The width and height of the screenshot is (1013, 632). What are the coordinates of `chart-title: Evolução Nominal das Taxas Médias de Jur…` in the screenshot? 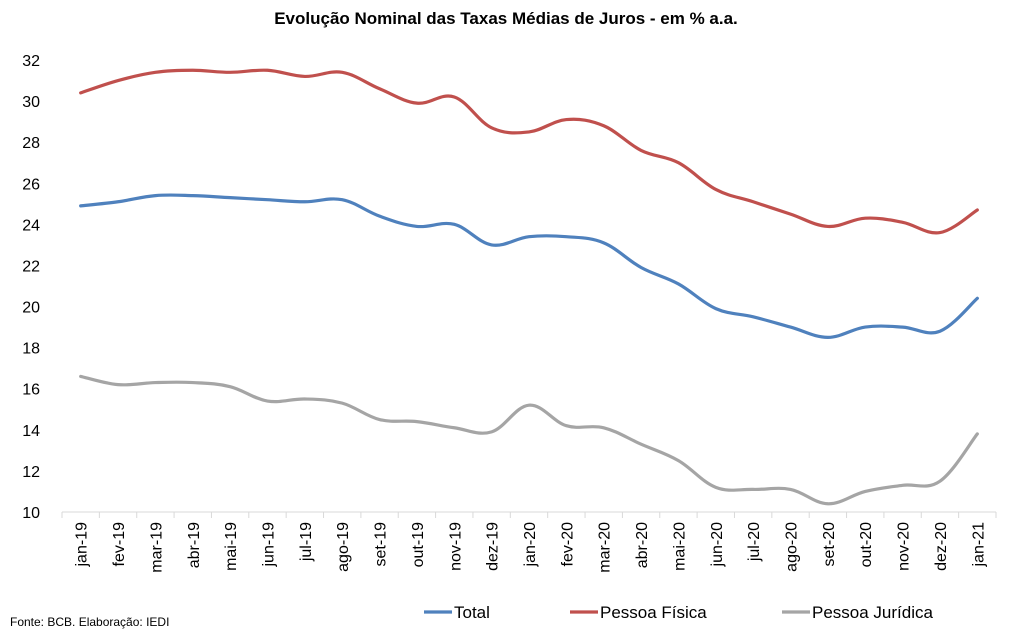 It's located at (506, 18).